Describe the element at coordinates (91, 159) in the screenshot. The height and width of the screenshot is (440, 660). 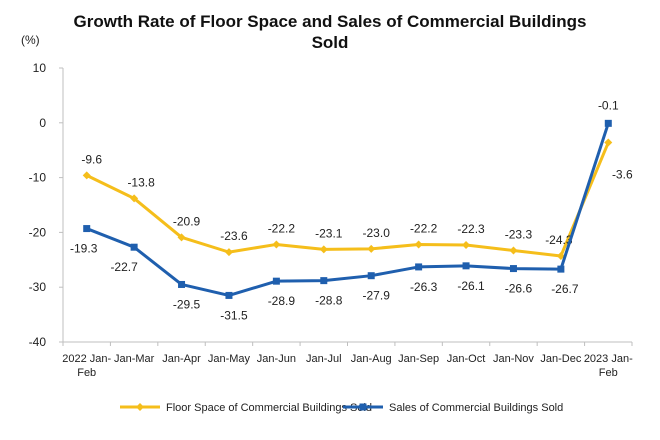
I see `data-label: -9.6` at that location.